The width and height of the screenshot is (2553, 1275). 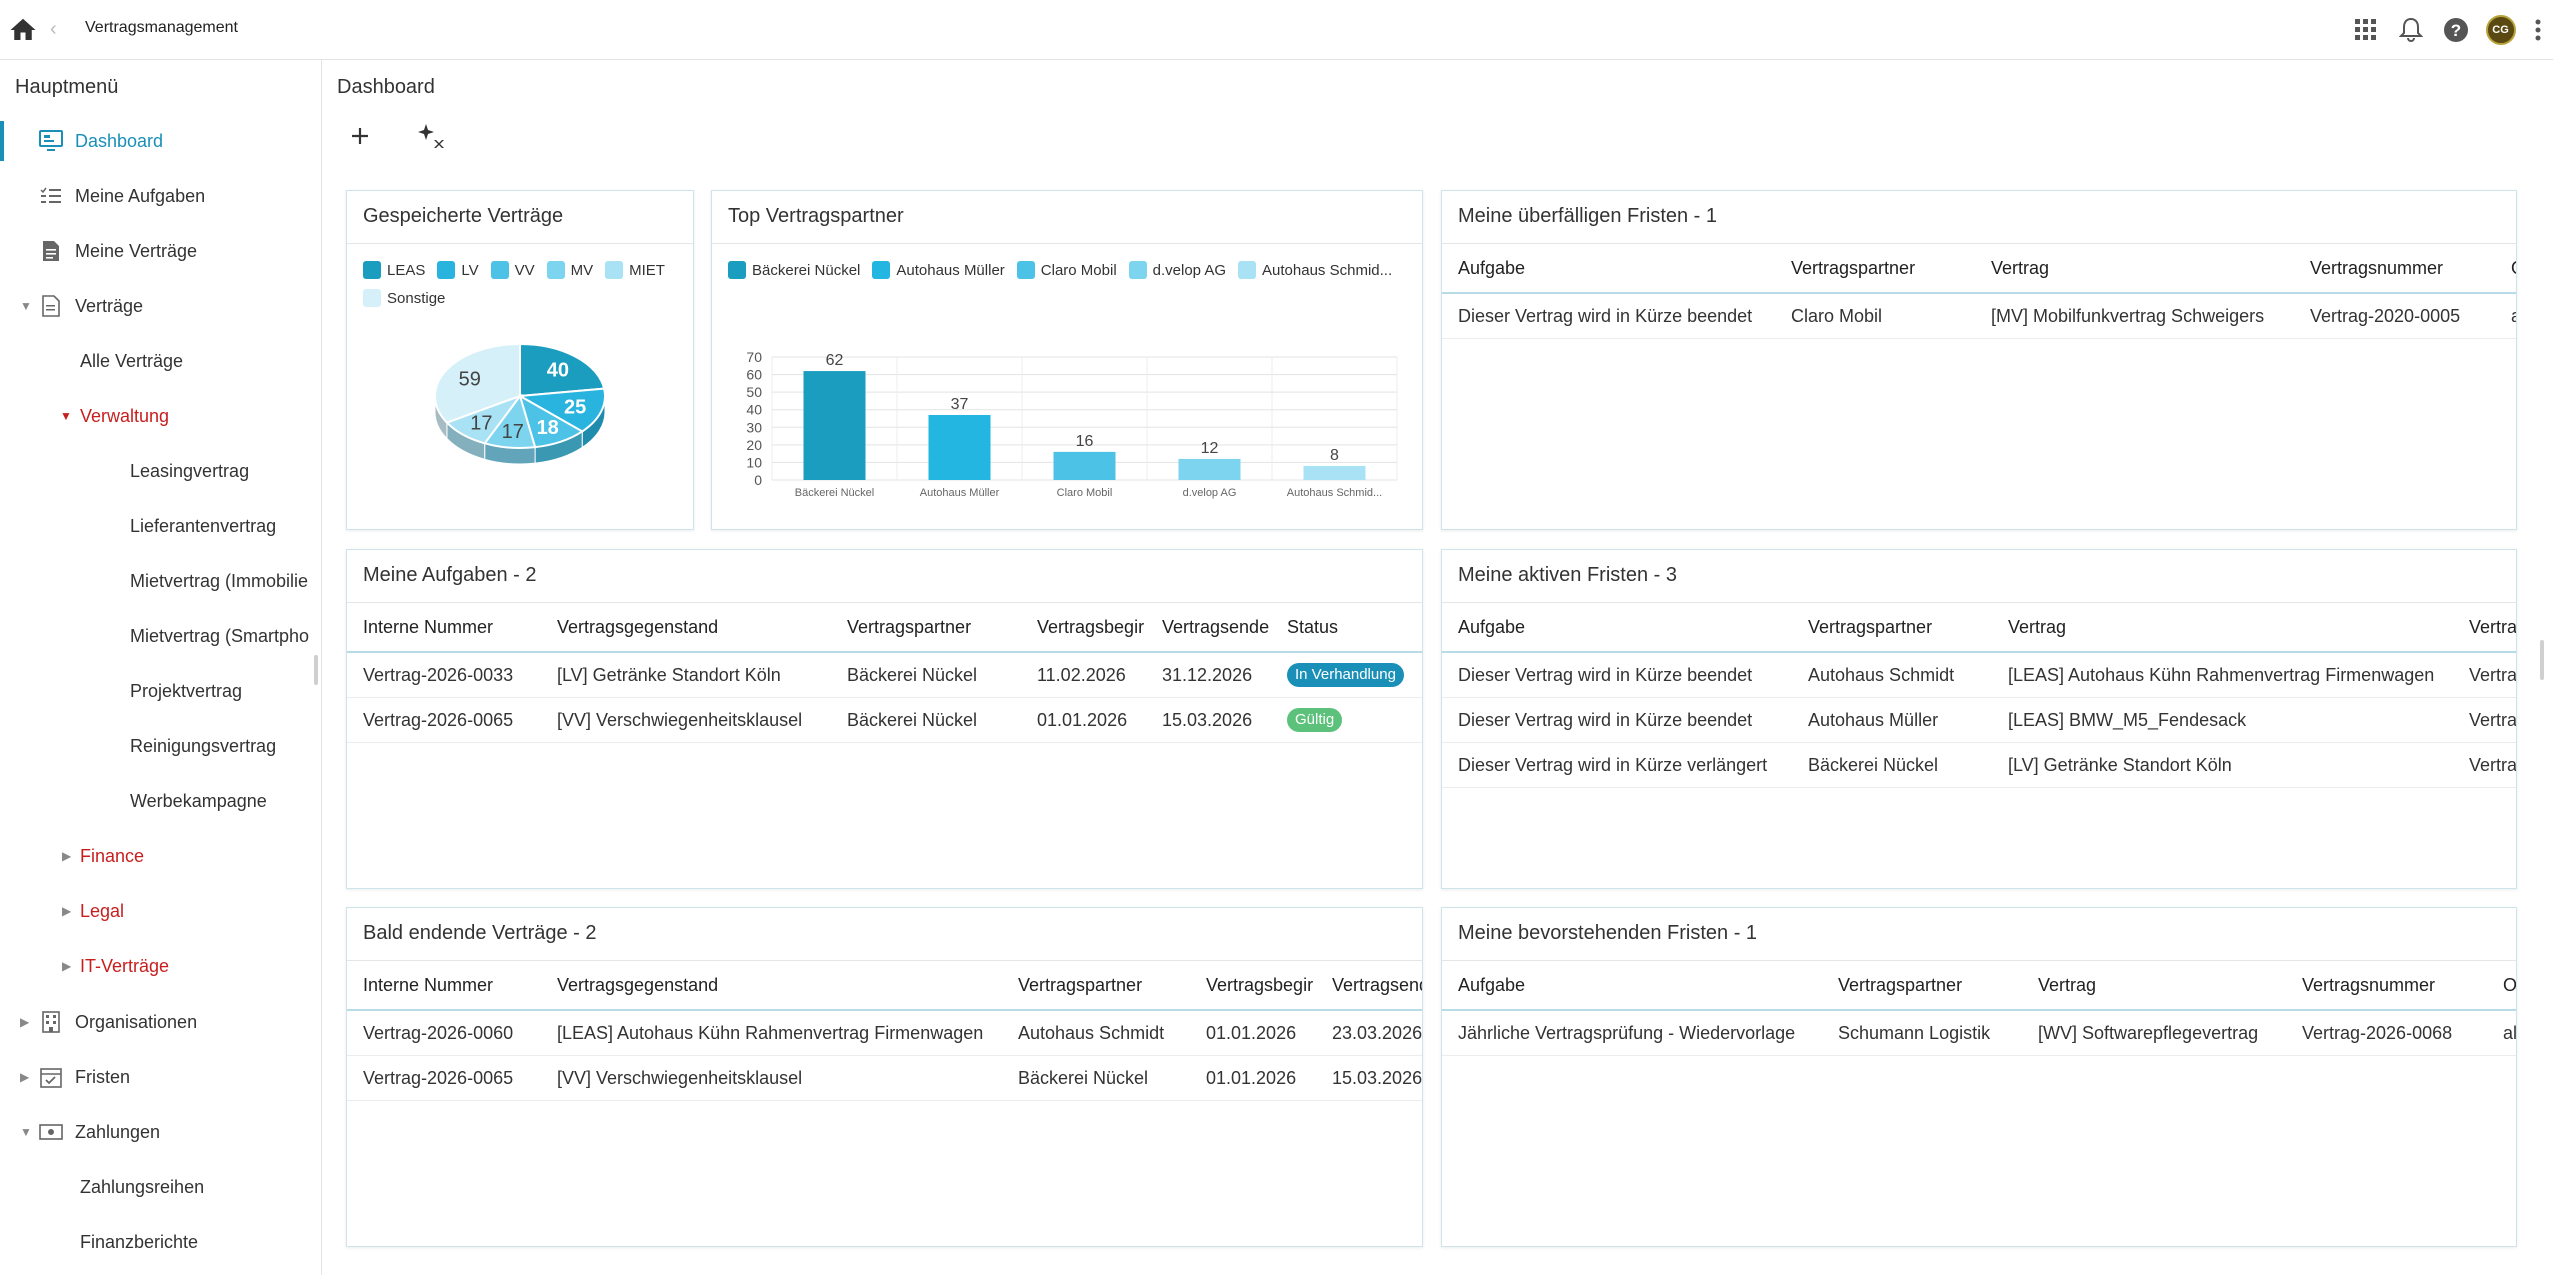 What do you see at coordinates (754, 357) in the screenshot?
I see `y-tick-label: 70` at bounding box center [754, 357].